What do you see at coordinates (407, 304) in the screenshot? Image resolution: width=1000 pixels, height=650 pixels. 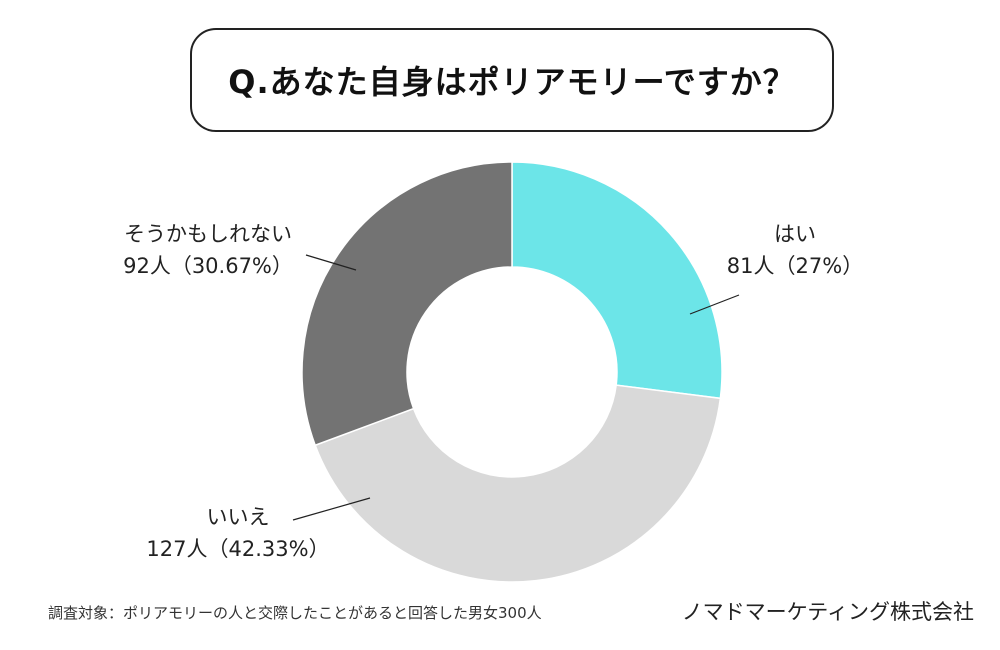 I see `donut-slice-maybe` at bounding box center [407, 304].